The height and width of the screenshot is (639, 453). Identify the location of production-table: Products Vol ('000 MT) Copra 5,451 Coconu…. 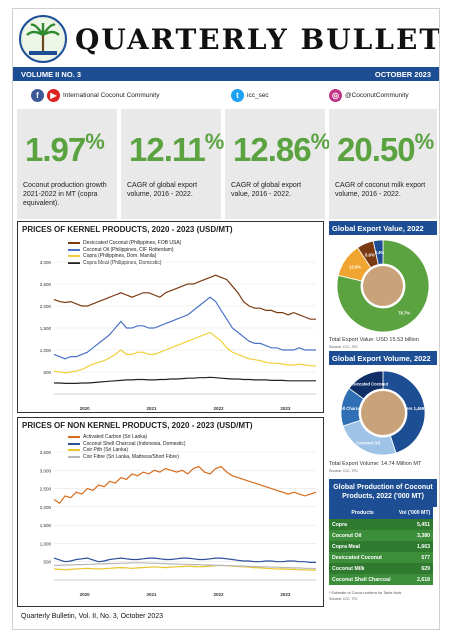
(381, 546).